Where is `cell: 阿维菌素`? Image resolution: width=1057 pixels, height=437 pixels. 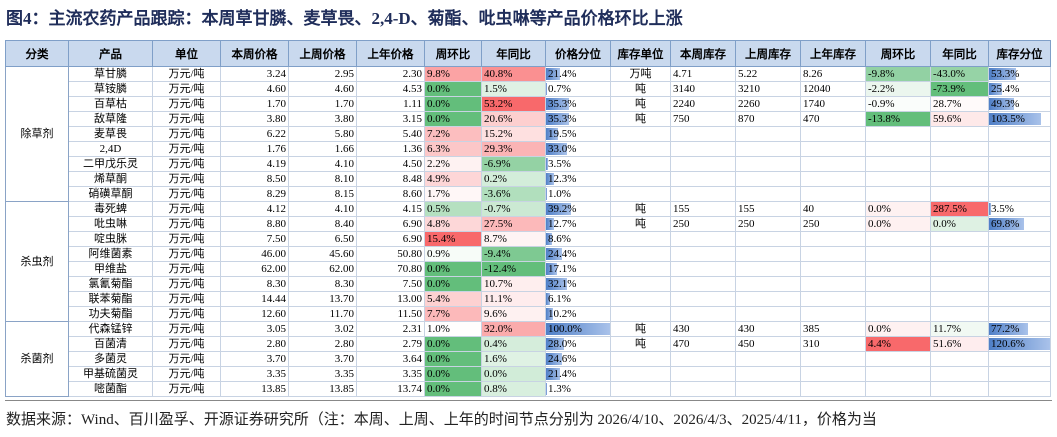 cell: 阿维菌素 is located at coordinates (110, 254).